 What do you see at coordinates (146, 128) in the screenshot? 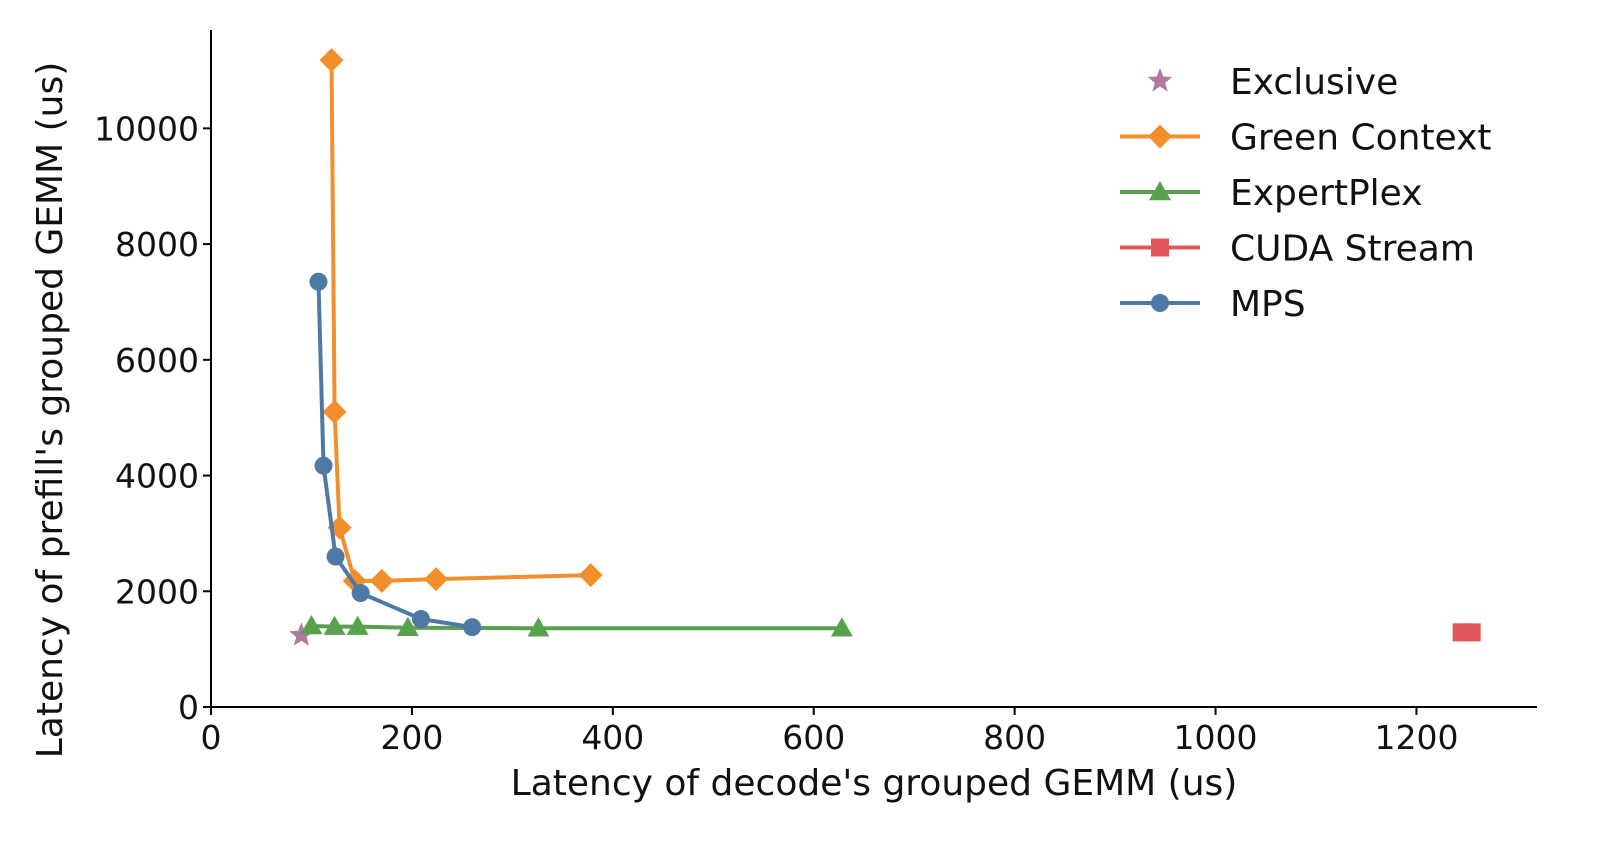
I see `y-tick-label: 10000` at bounding box center [146, 128].